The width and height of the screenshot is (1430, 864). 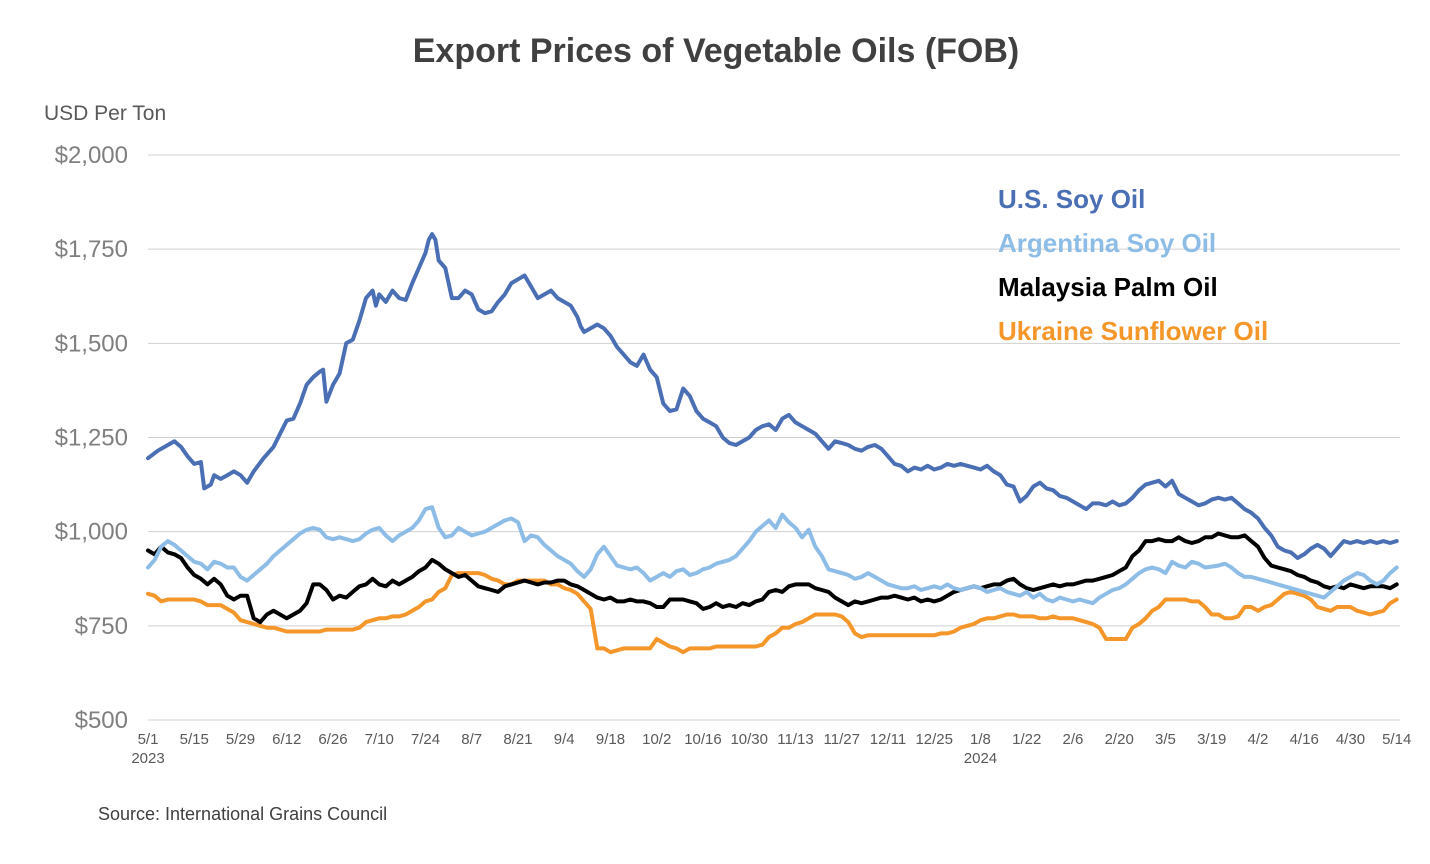 What do you see at coordinates (105, 113) in the screenshot?
I see `y-axis-label: USD Per Ton` at bounding box center [105, 113].